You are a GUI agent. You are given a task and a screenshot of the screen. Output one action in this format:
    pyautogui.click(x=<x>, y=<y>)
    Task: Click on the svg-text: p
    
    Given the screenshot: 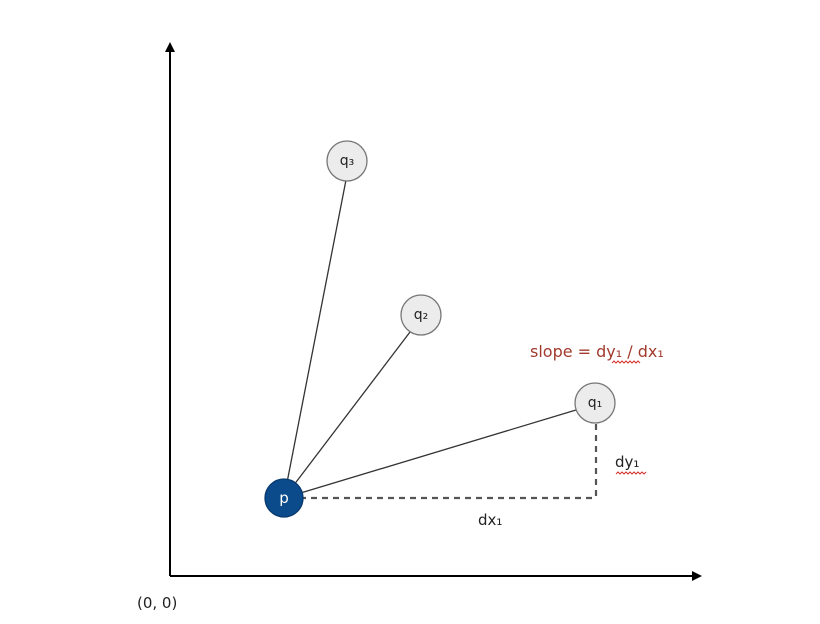 What is the action you would take?
    pyautogui.click(x=284, y=498)
    